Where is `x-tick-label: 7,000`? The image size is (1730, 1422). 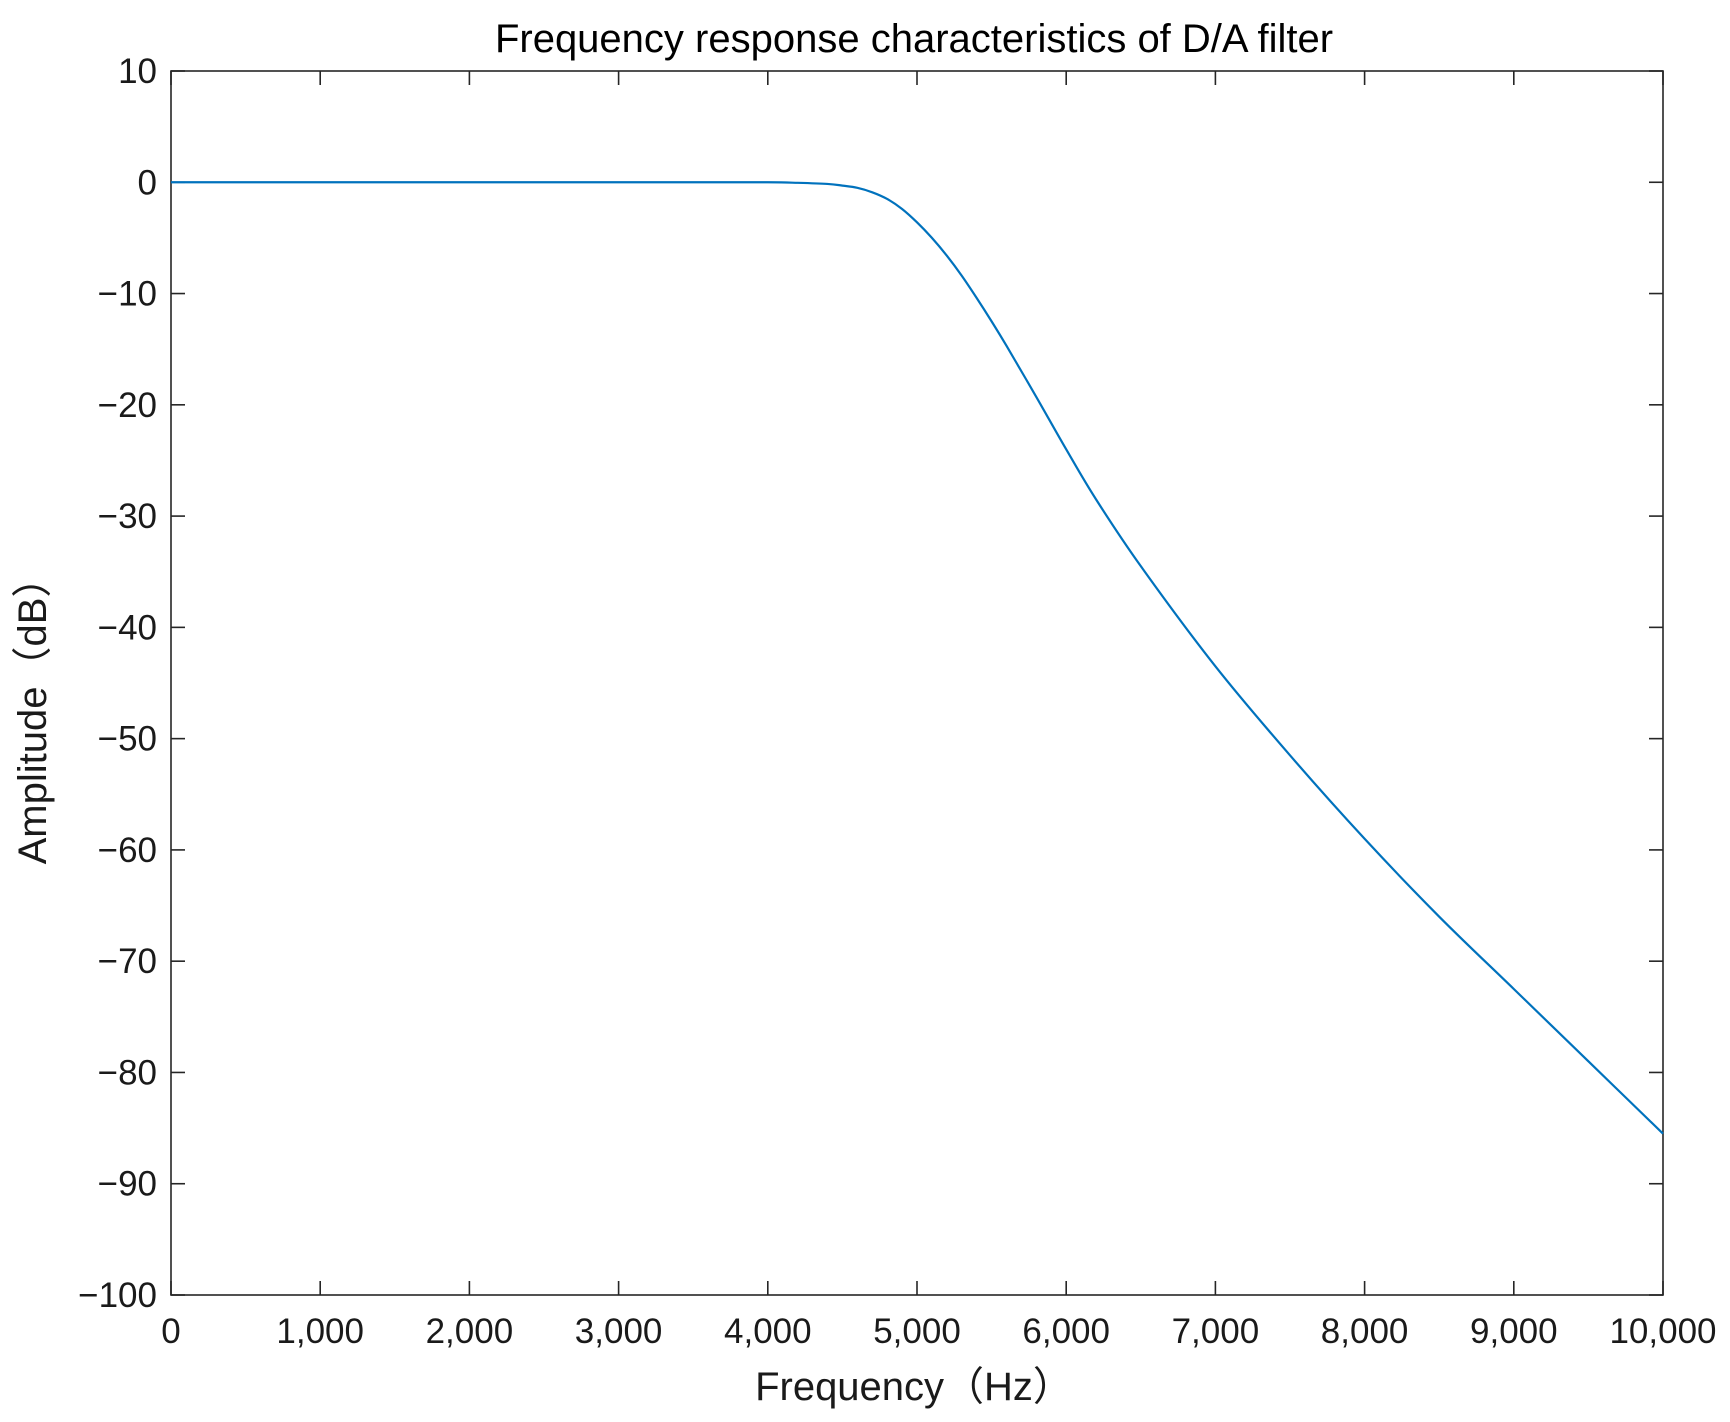
x-tick-label: 7,000 is located at coordinates (1216, 1331).